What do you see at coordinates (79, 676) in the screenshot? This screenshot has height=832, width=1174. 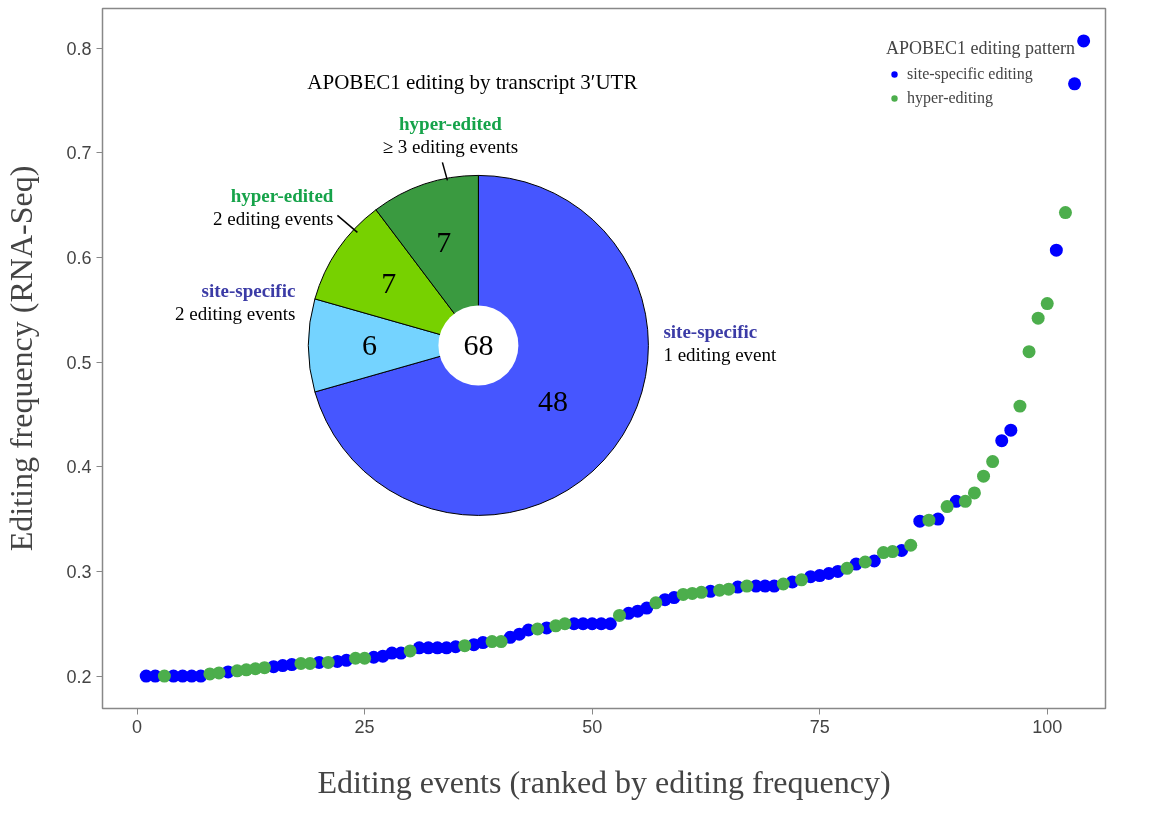 I see `y-tick-label: 0.2` at bounding box center [79, 676].